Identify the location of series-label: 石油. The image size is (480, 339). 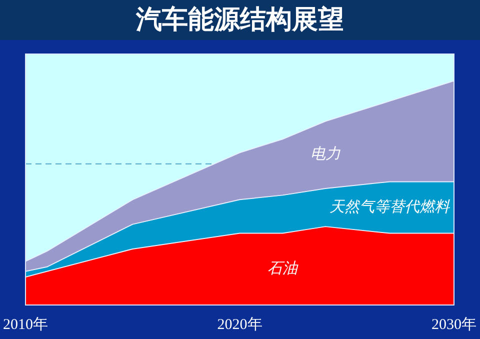
(283, 268).